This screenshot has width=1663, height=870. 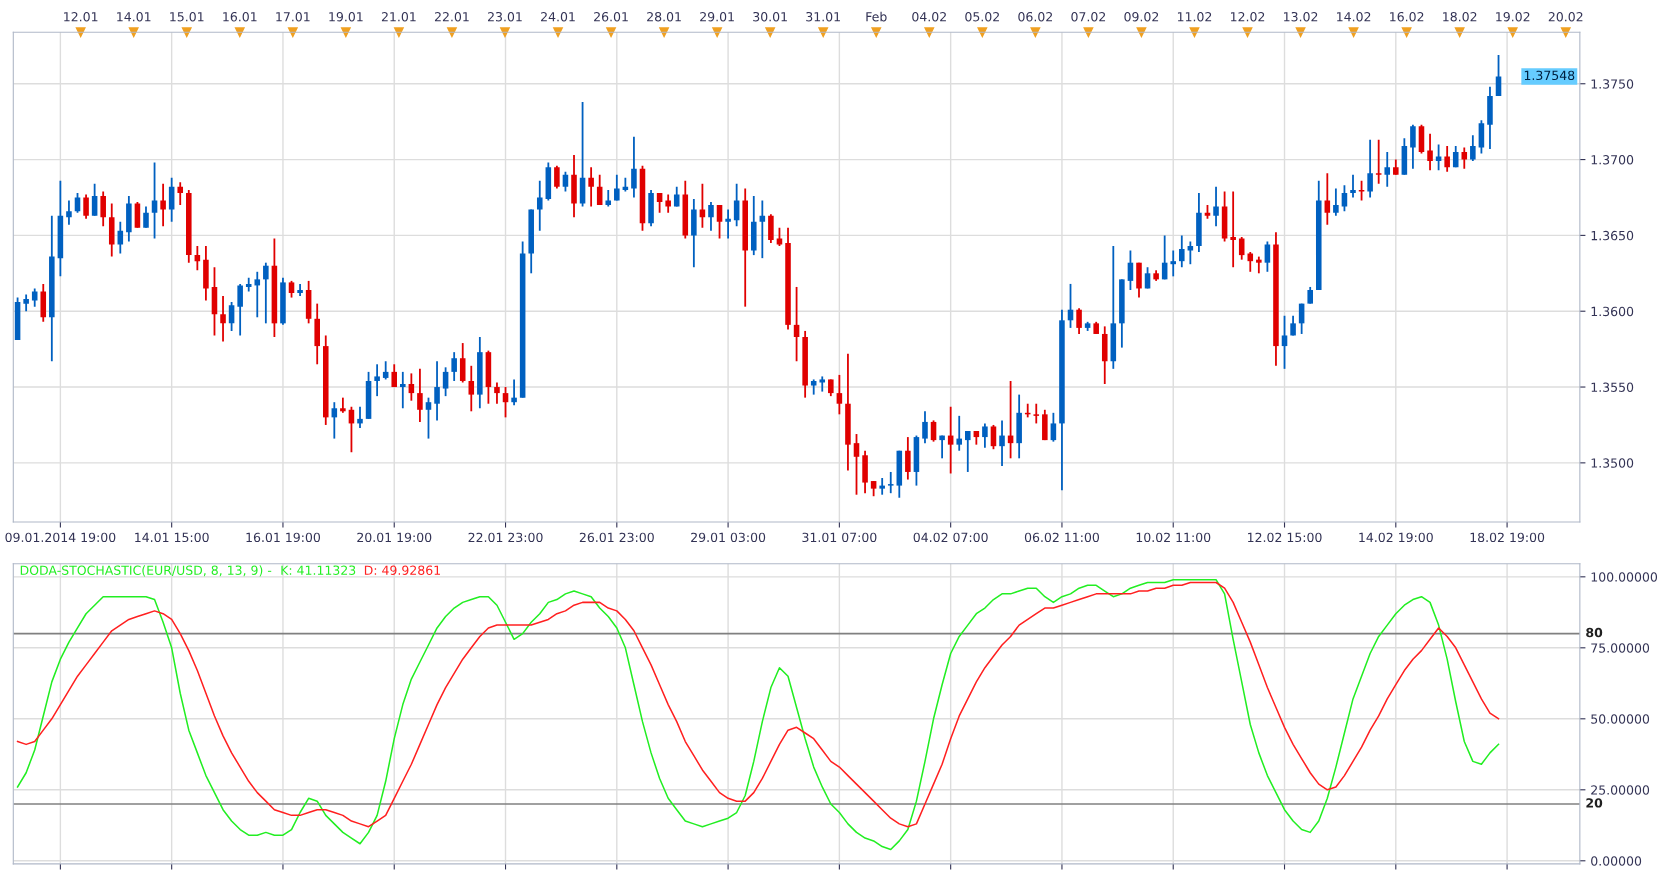 What do you see at coordinates (717, 16) in the screenshot?
I see `text: 29.01` at bounding box center [717, 16].